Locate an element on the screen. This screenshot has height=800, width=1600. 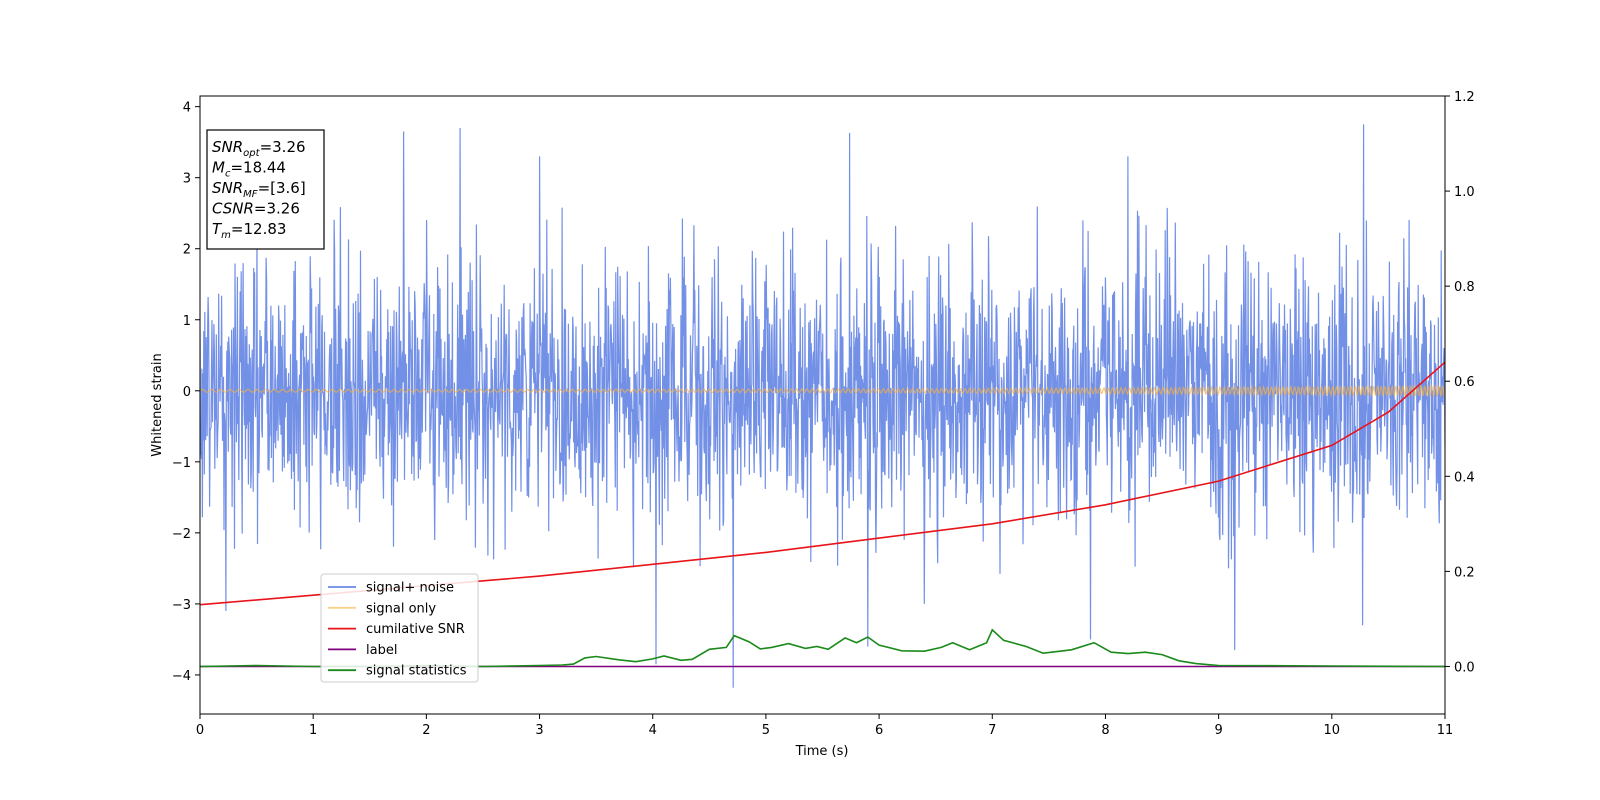
y-axis-ticks: −4 −3 −2 −1 0 1 2 3 4 is located at coordinates (186, 392).